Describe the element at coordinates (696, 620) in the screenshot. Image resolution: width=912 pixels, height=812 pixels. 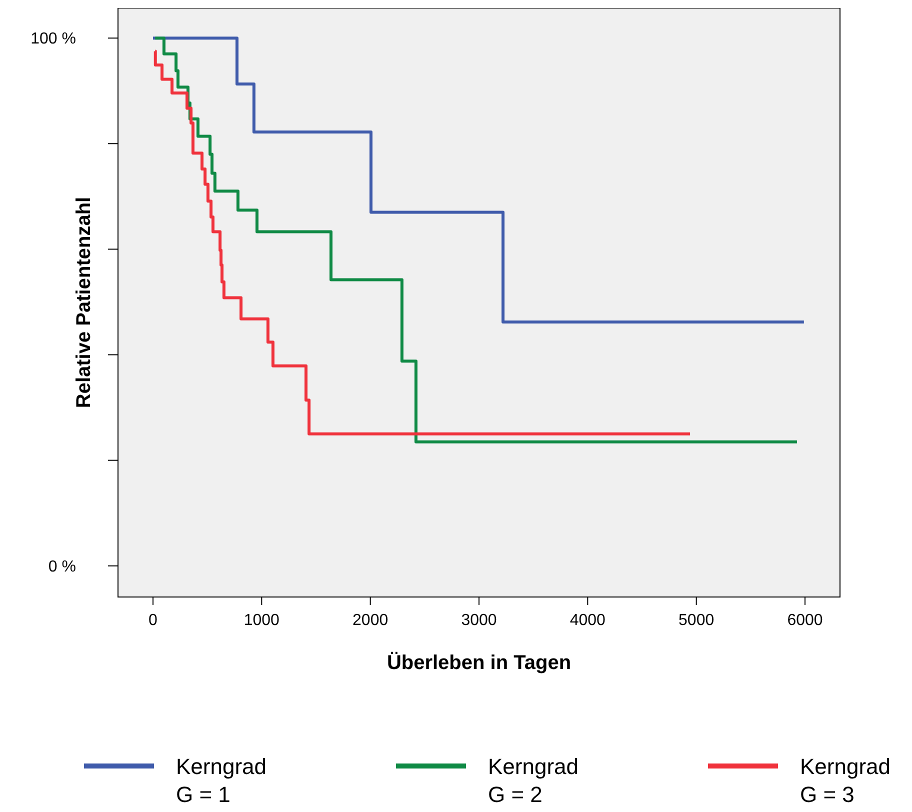
I see `x-tick-label: 5000` at that location.